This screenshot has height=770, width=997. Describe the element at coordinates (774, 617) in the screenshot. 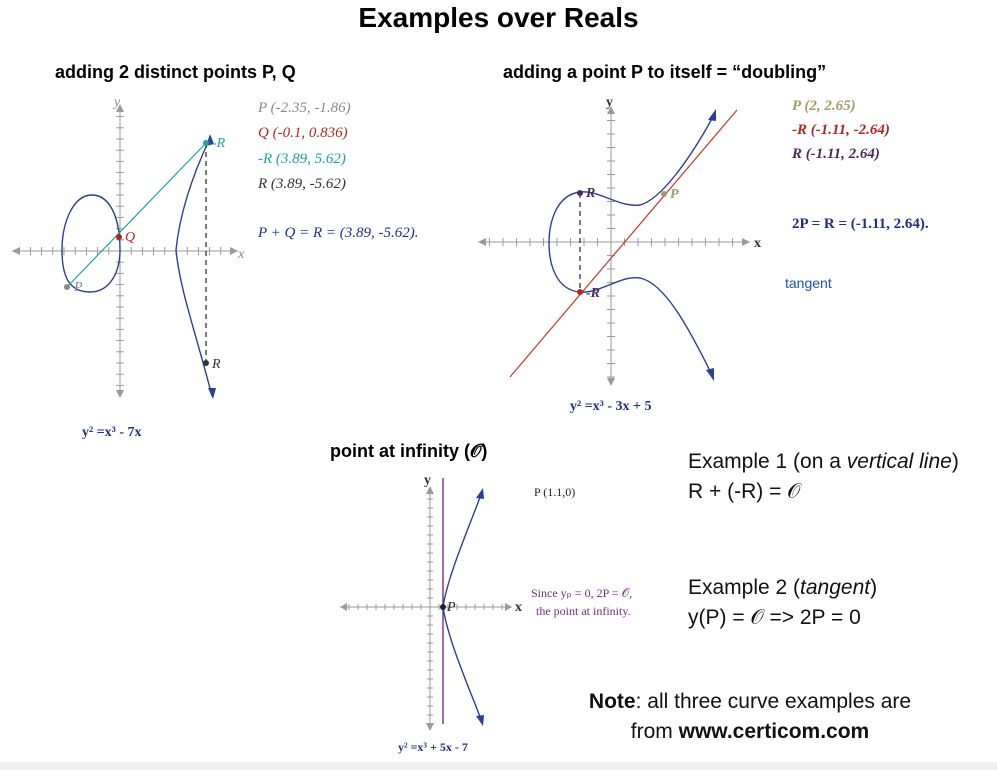

I see `example2-equation: y(P) = 𝒪 => 2P = 0` at that location.